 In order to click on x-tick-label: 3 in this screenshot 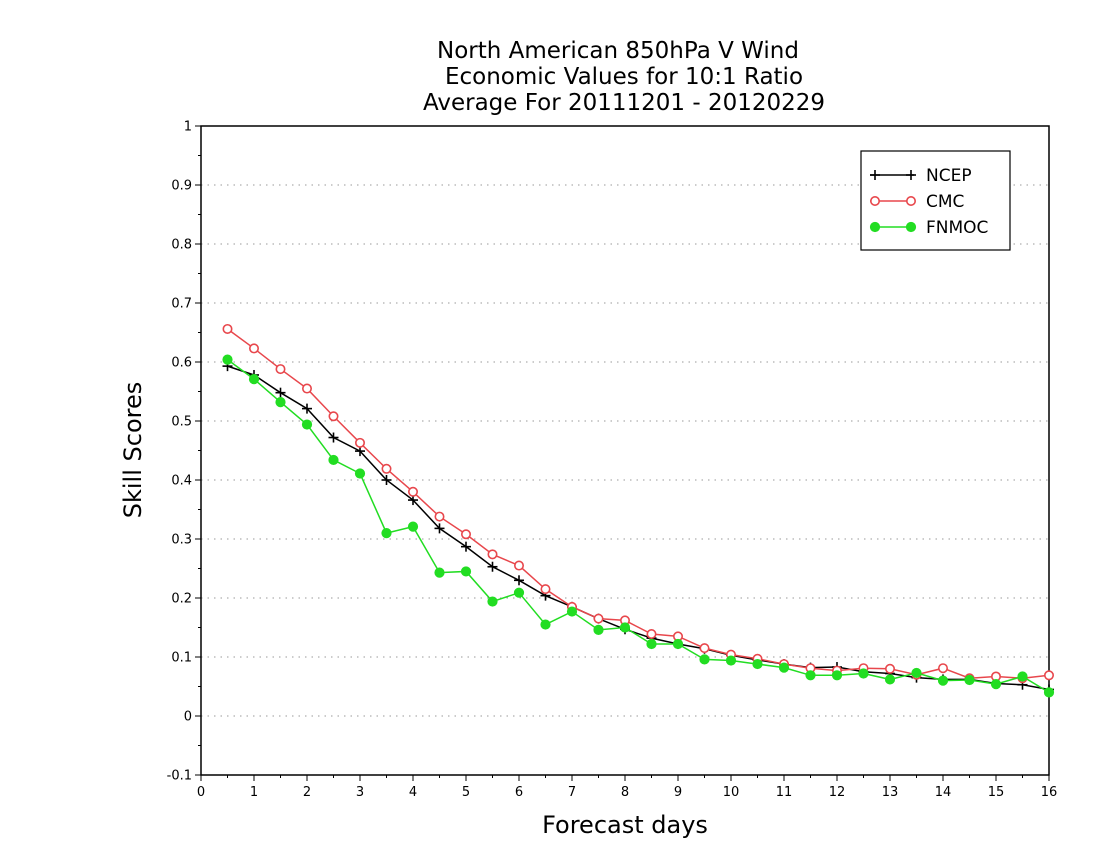, I will do `click(360, 792)`.